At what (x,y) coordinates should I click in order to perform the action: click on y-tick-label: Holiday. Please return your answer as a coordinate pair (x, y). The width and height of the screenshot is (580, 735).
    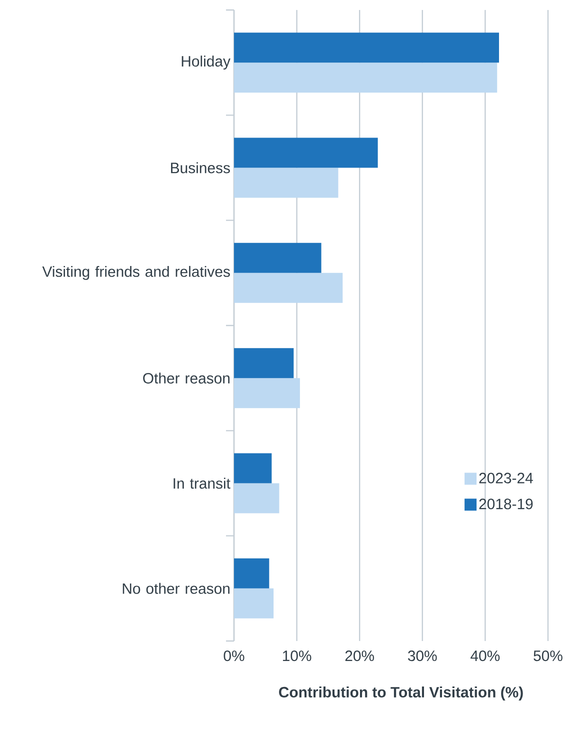
    Looking at the image, I should click on (206, 63).